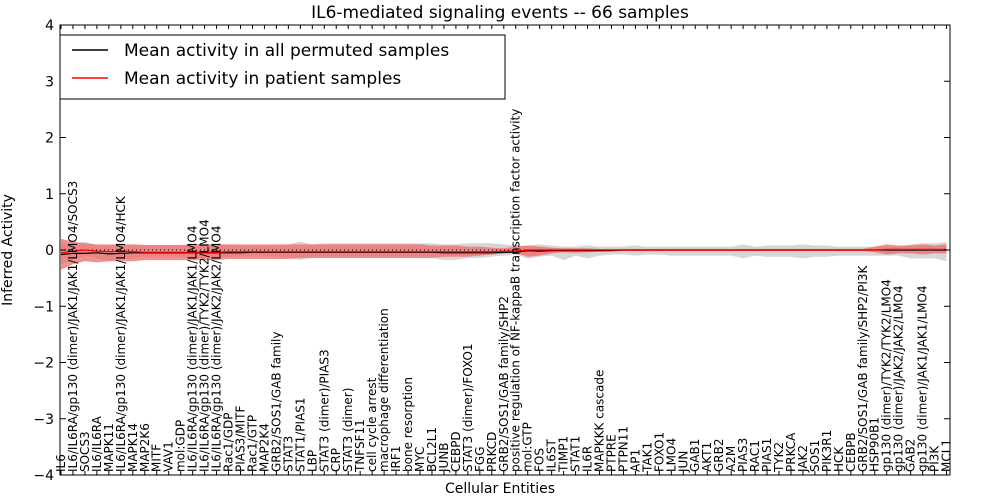  What do you see at coordinates (384, 390) in the screenshot?
I see `x-tick-label: macrophage differentiation` at bounding box center [384, 390].